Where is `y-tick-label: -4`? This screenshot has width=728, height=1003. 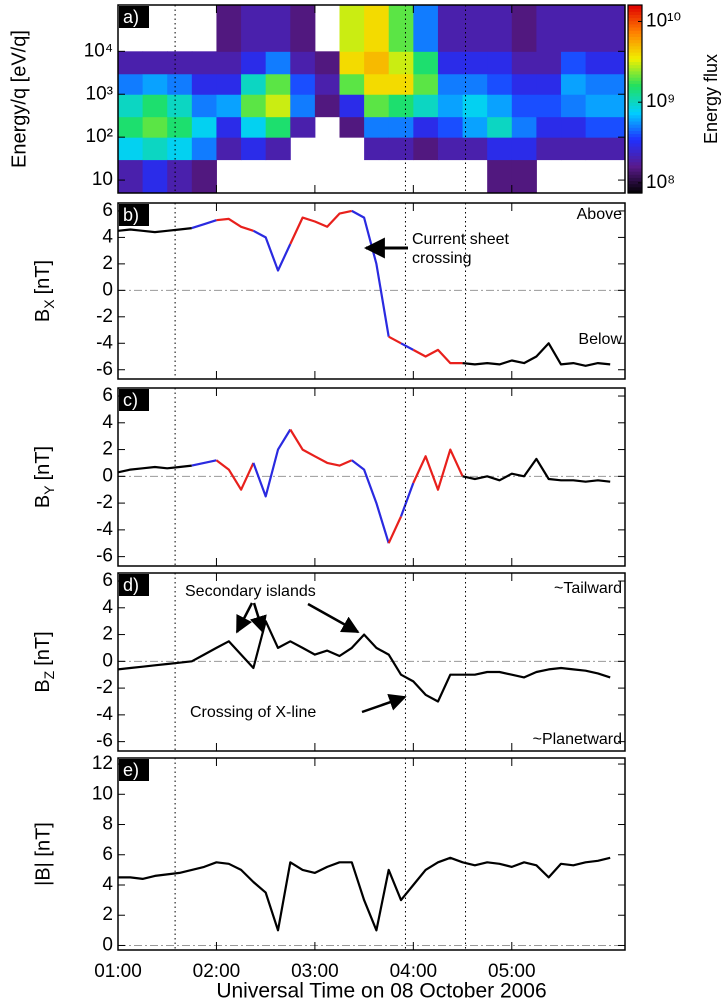 y-tick-label: -4 is located at coordinates (104, 342).